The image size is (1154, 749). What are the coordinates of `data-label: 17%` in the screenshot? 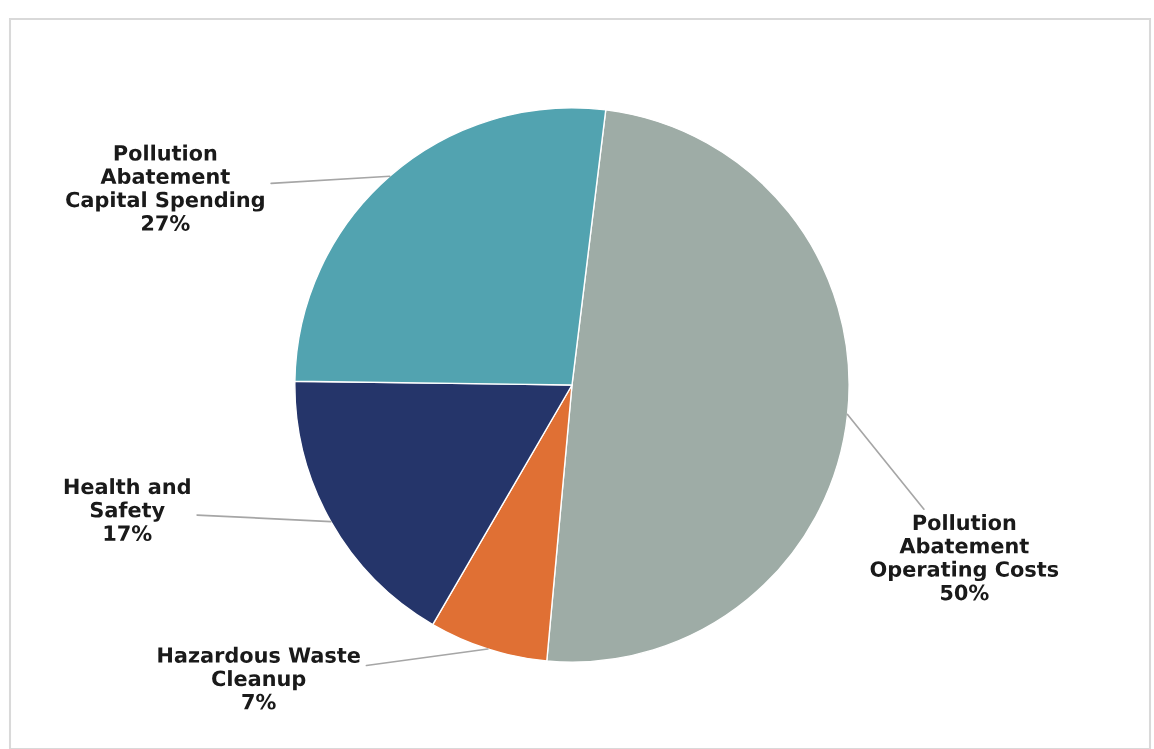 It's located at (128, 533).